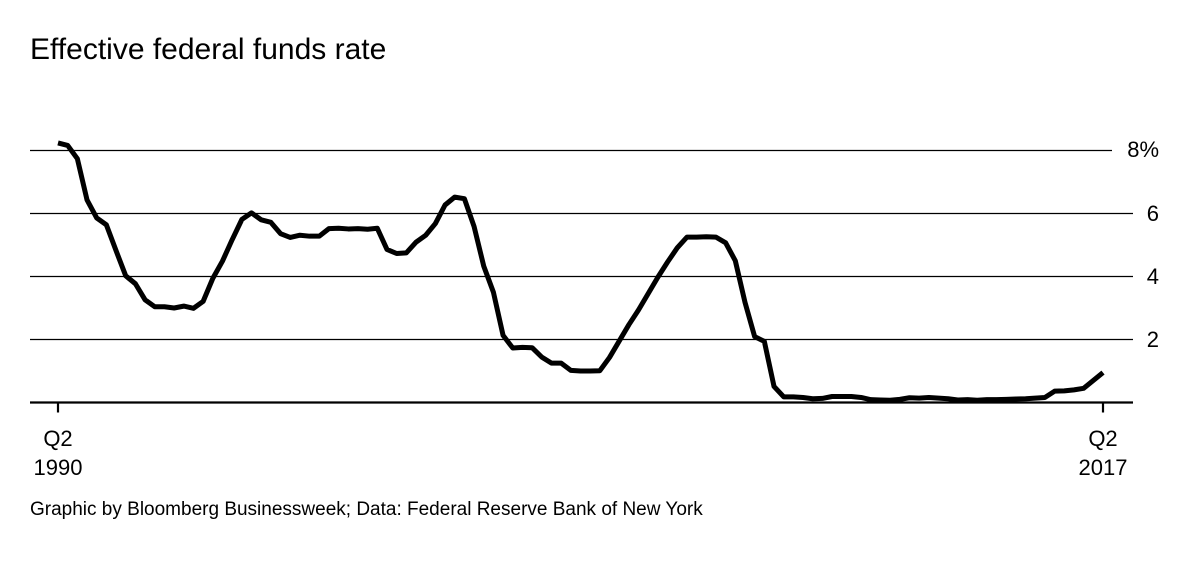  What do you see at coordinates (58, 467) in the screenshot?
I see `x-axis-label-start-year: 1990` at bounding box center [58, 467].